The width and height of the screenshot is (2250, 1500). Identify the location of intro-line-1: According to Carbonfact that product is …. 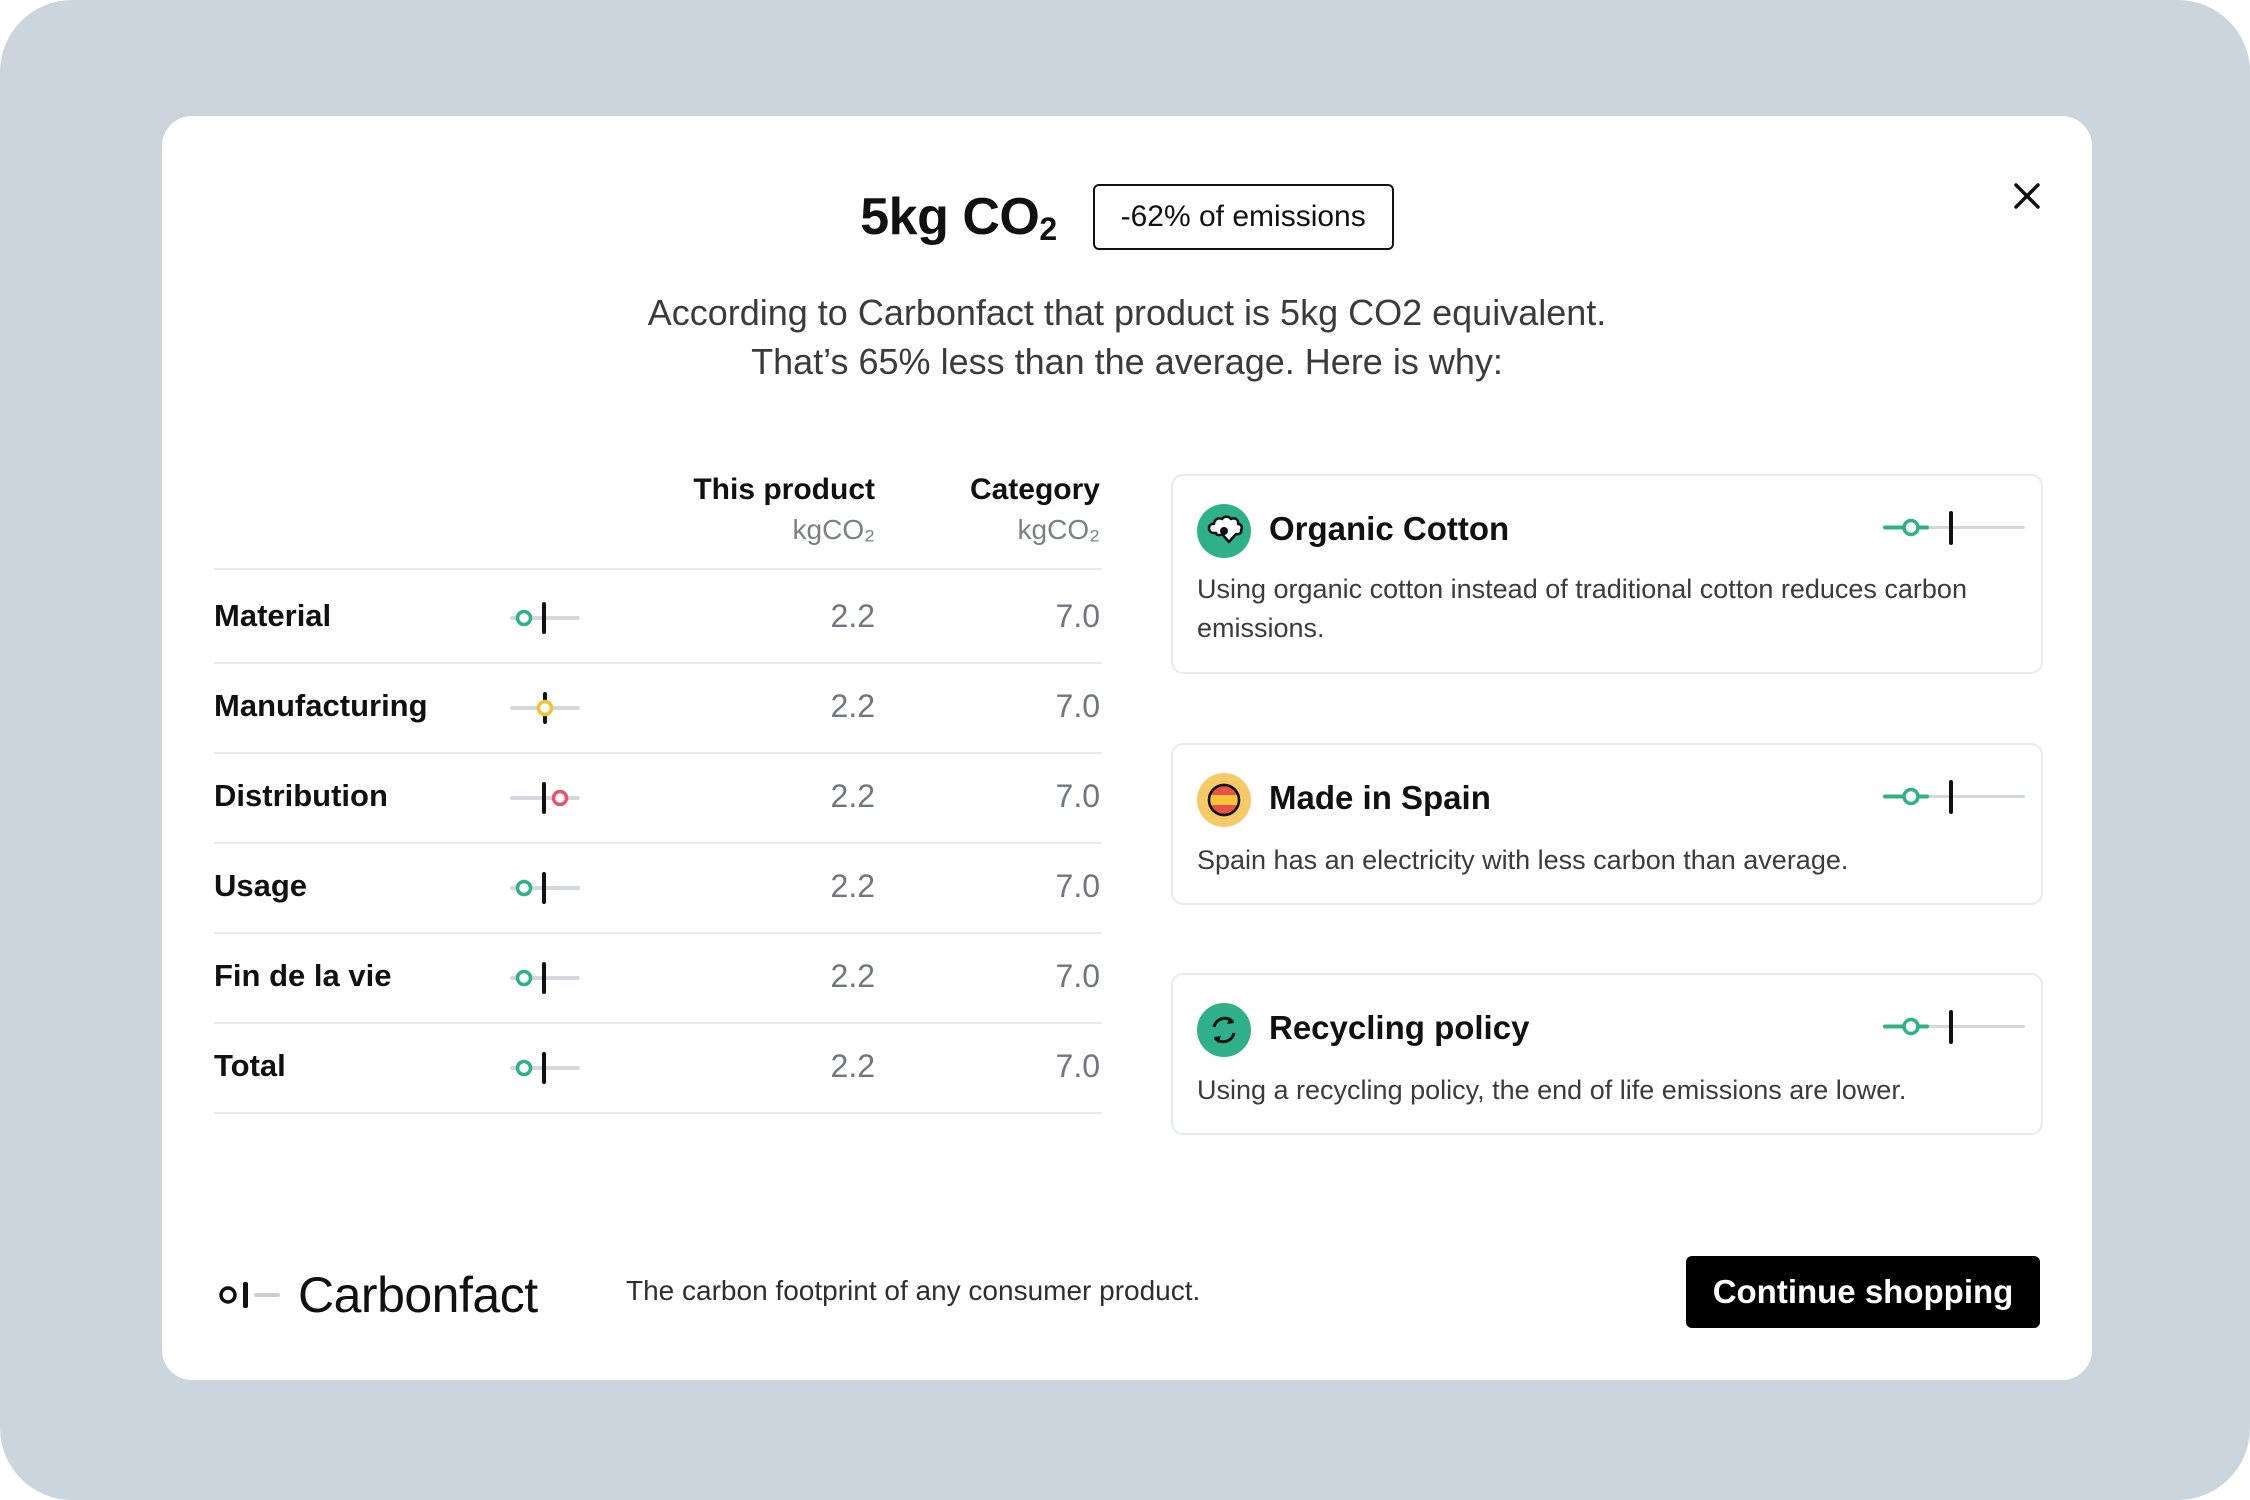
(1127, 312).